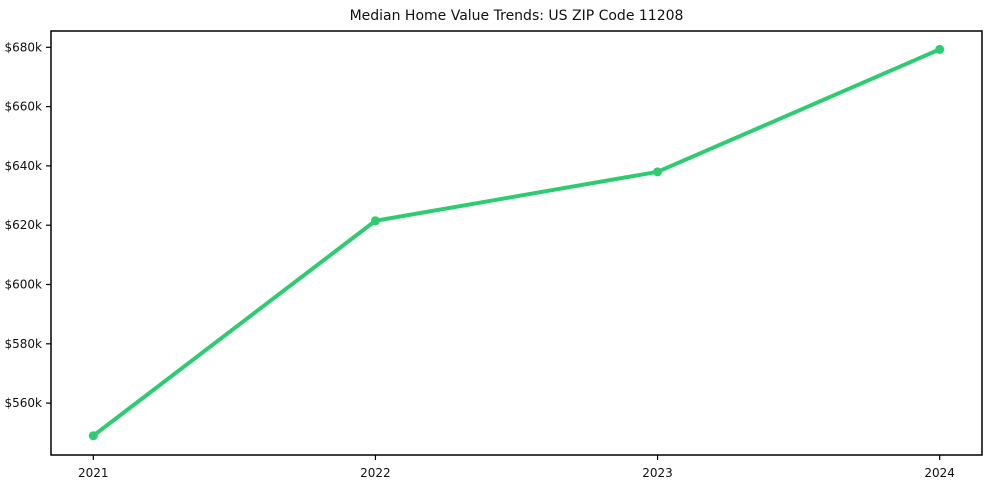 The width and height of the screenshot is (990, 490). Describe the element at coordinates (24, 285) in the screenshot. I see `y-tick-label: $600k` at that location.